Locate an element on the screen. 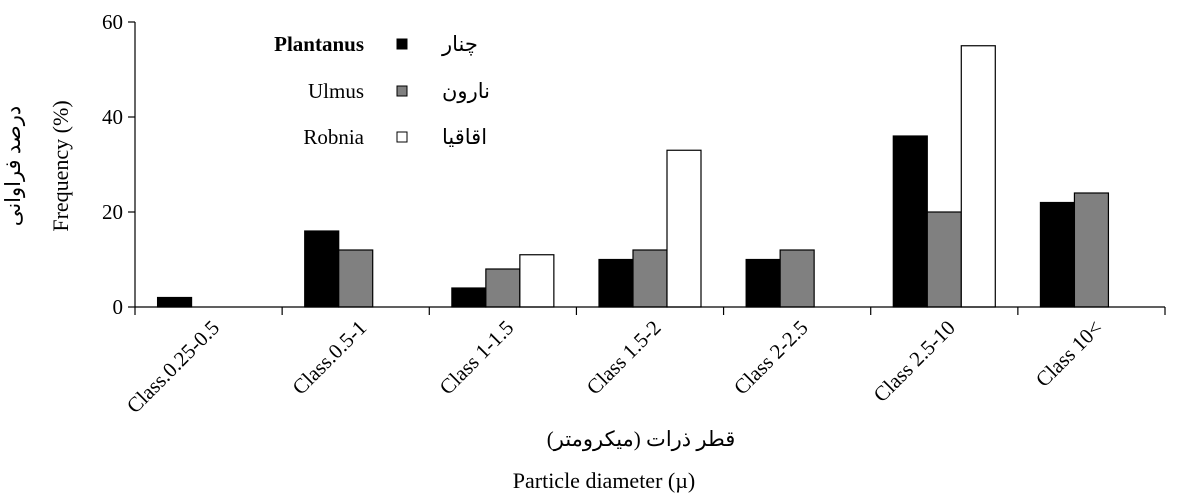  y-tick-label-3: 60 is located at coordinates (112, 22).